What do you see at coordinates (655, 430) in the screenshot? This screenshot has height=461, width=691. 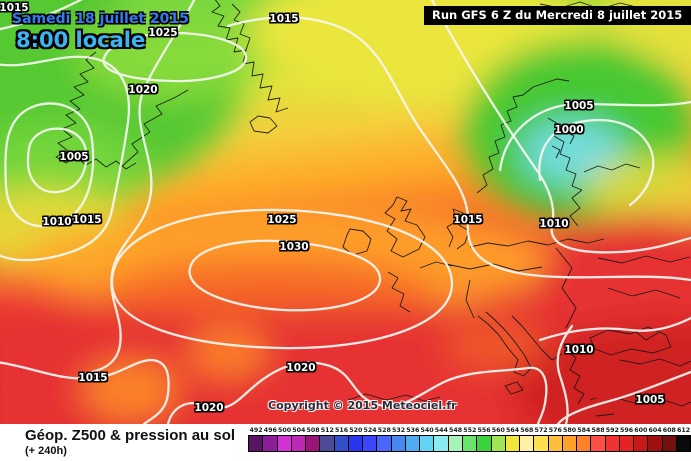 I see `scale-value: 604` at bounding box center [655, 430].